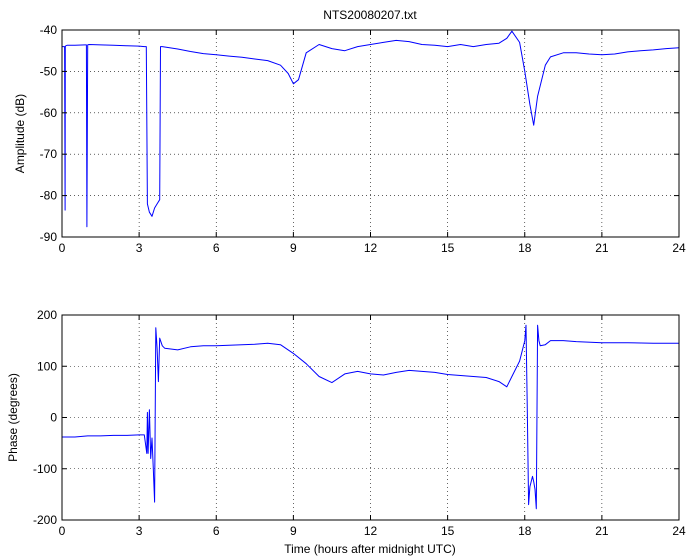 The image size is (693, 560). Describe the element at coordinates (371, 531) in the screenshot. I see `phase-x-tick-label: 12` at that location.